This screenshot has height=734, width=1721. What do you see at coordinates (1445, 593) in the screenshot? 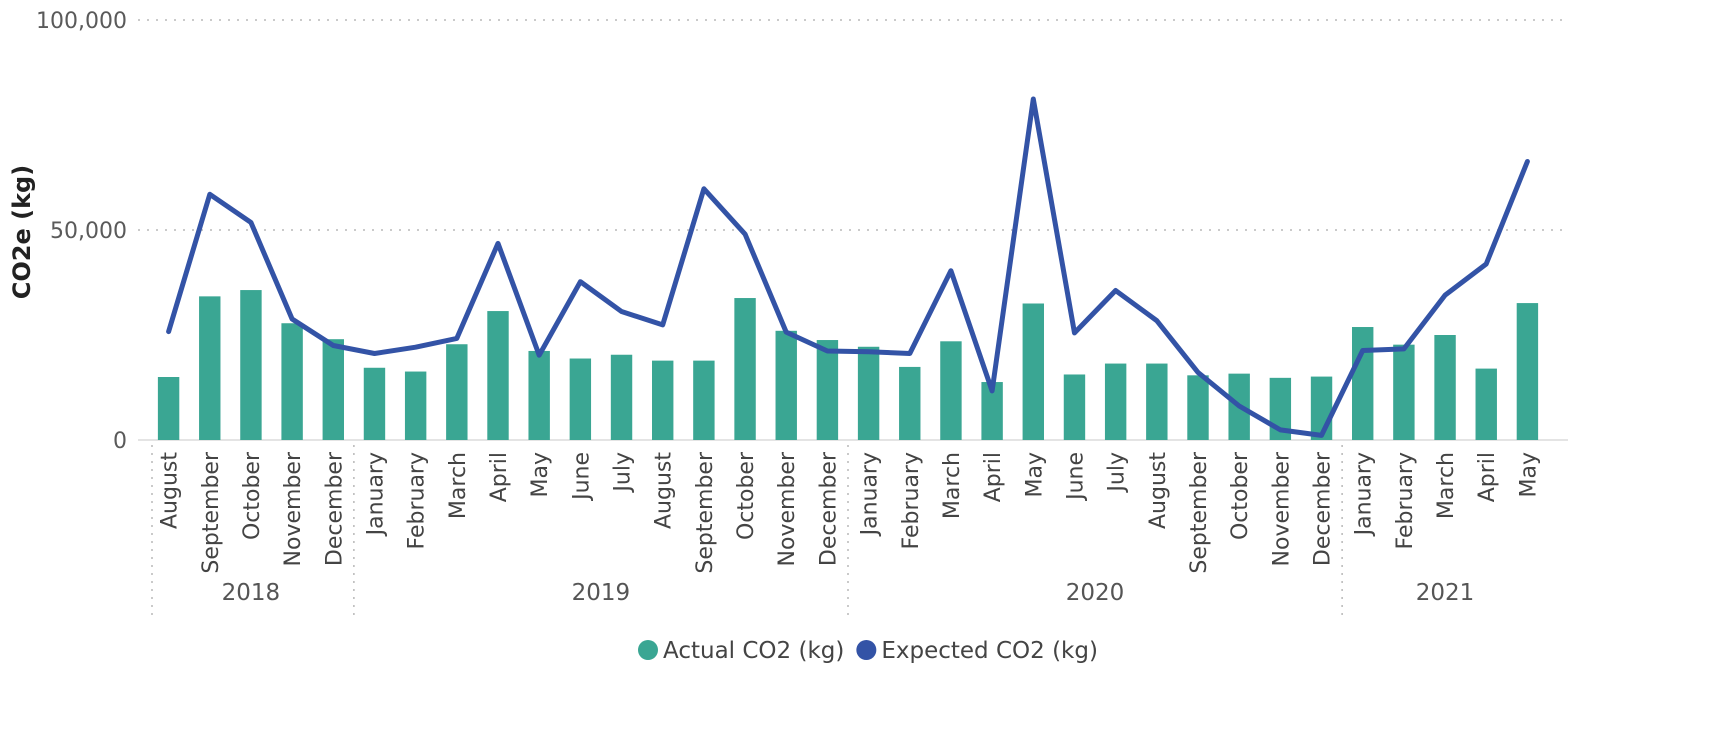
I see `year-label: 2021` at bounding box center [1445, 593].